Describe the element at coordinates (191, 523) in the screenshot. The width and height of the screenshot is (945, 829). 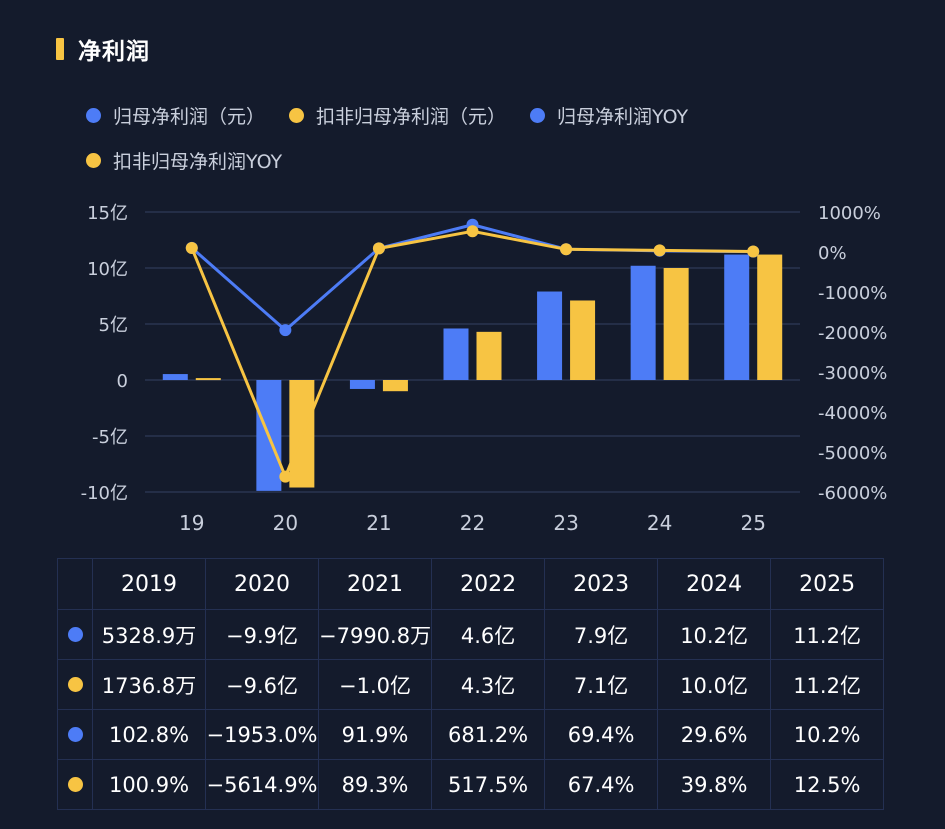
I see `x-axis-tick-label: 19` at that location.